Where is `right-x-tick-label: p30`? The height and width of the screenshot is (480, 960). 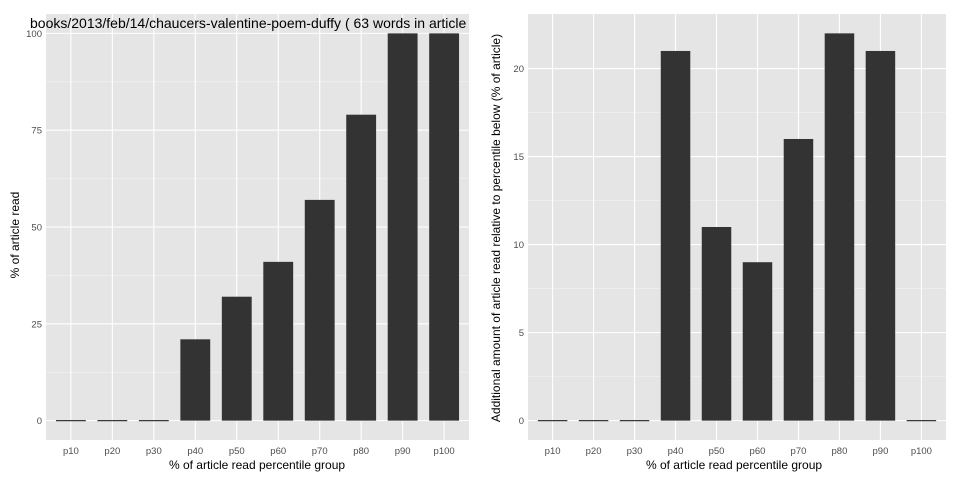
right-x-tick-label: p30 is located at coordinates (635, 451).